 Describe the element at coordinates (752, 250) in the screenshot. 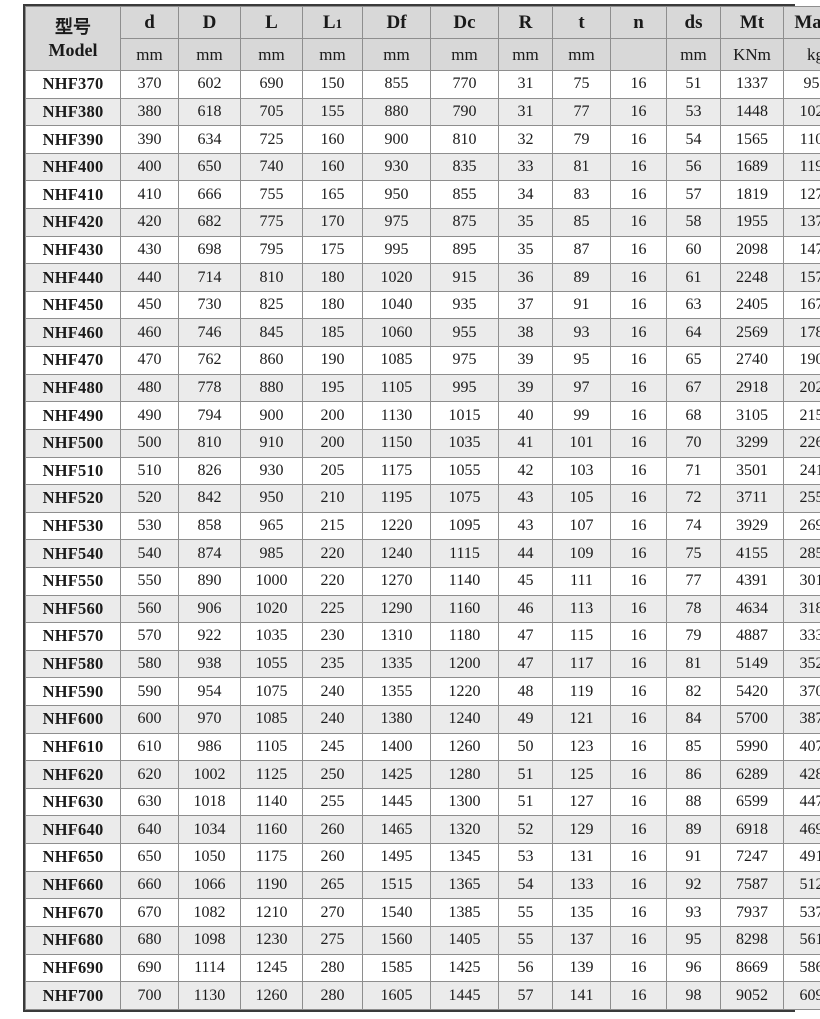

I see `cell-Mt: 2098` at that location.